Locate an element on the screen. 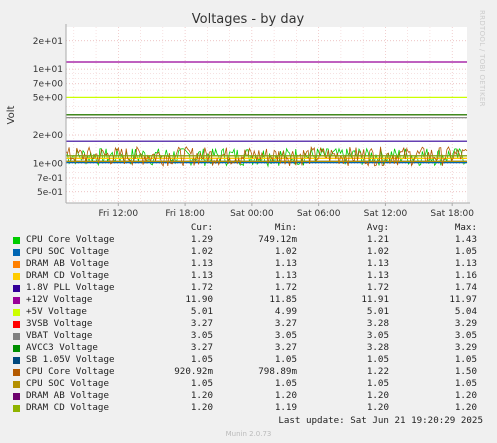  legend-cur-value: 3.05 is located at coordinates (201, 335).